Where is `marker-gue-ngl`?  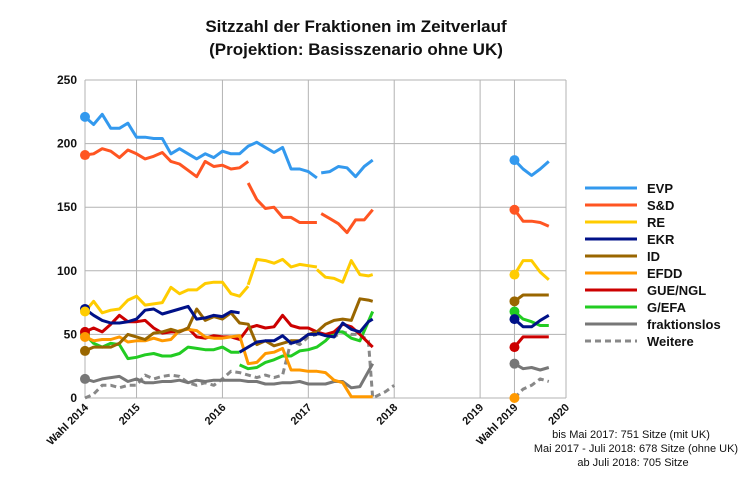 marker-gue-ngl is located at coordinates (514, 347).